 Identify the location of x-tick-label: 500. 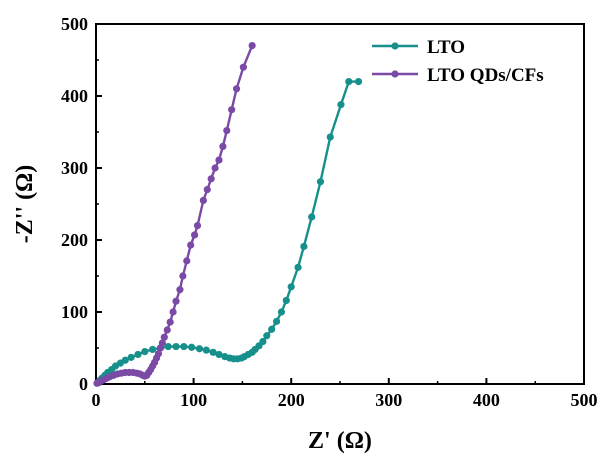
(584, 400).